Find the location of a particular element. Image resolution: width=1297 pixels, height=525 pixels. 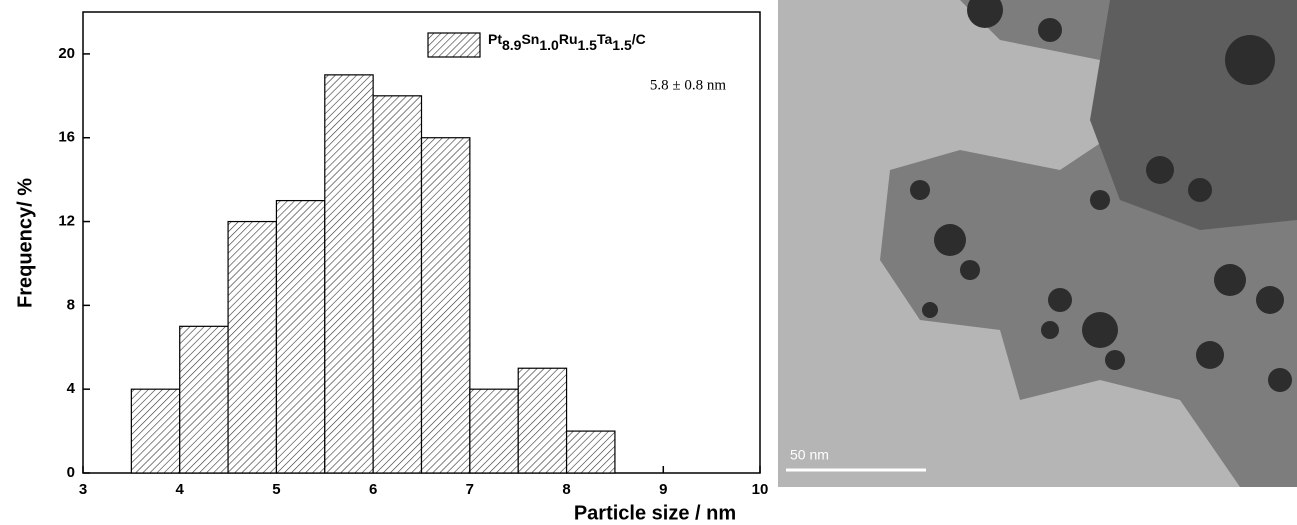

x-tick-label: 9 is located at coordinates (663, 489).